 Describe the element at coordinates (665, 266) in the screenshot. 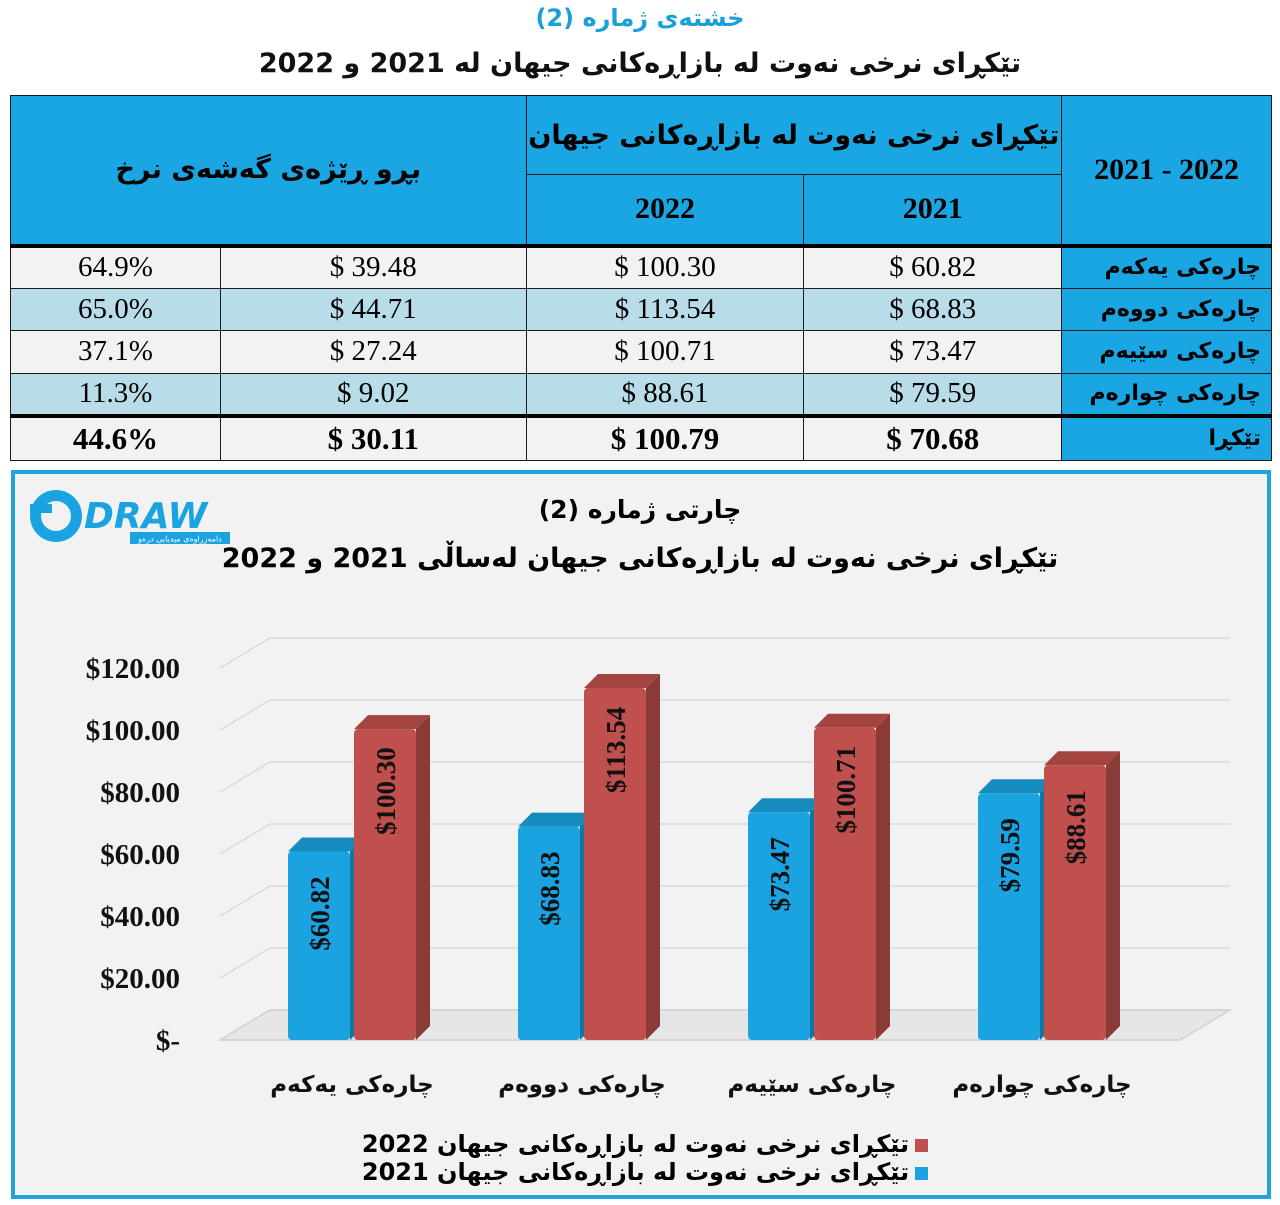

I see `cell-2022: $ 100.30` at that location.